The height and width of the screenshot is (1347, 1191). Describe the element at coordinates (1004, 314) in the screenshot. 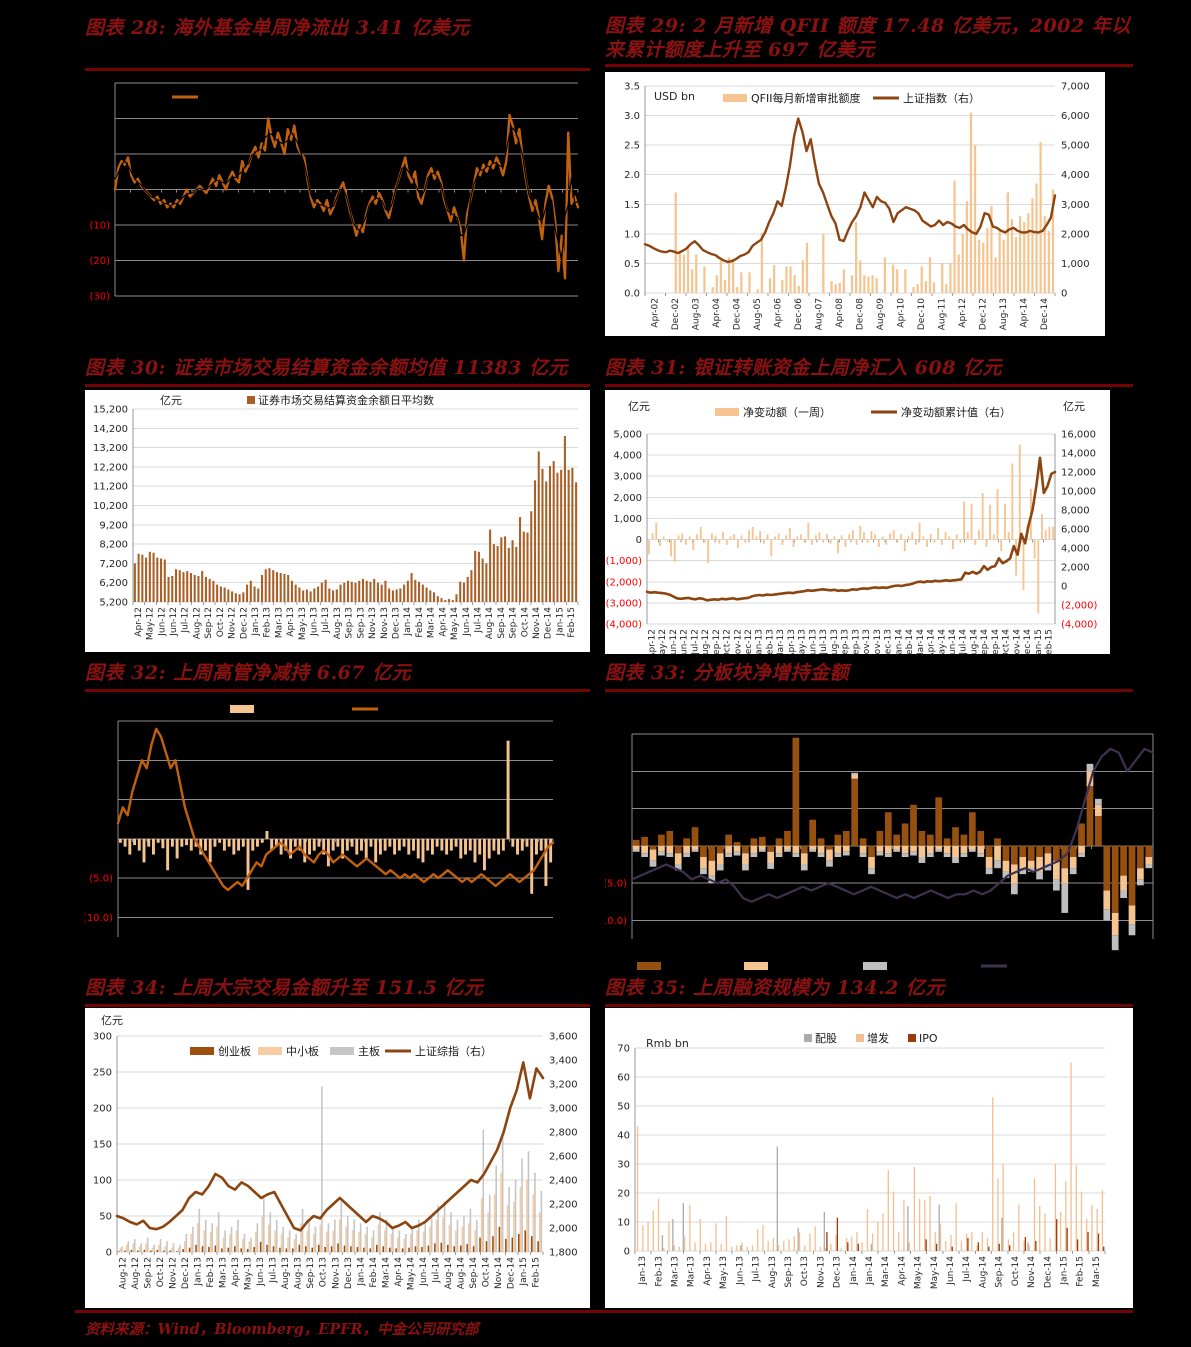

I see `svg-text: Aug-13` at that location.